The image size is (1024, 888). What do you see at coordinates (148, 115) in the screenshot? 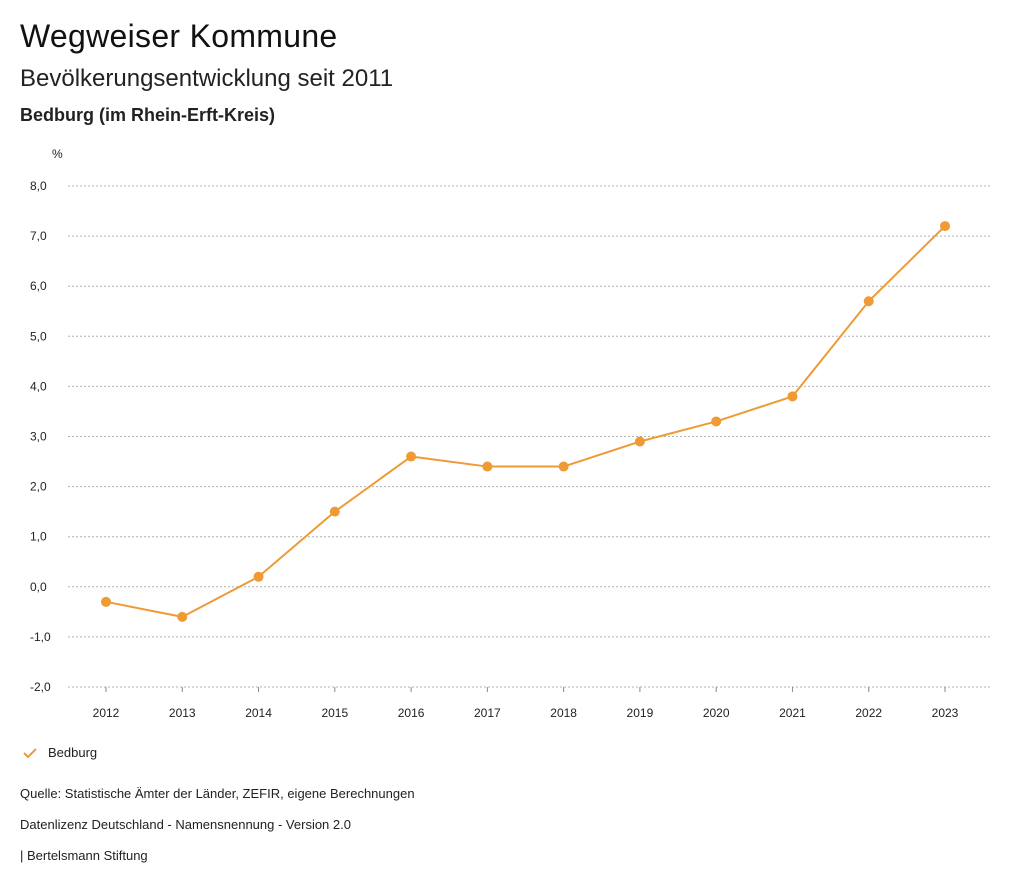
I see `region-label: Bedburg (im Rhein-Erft-Kreis)` at bounding box center [148, 115].